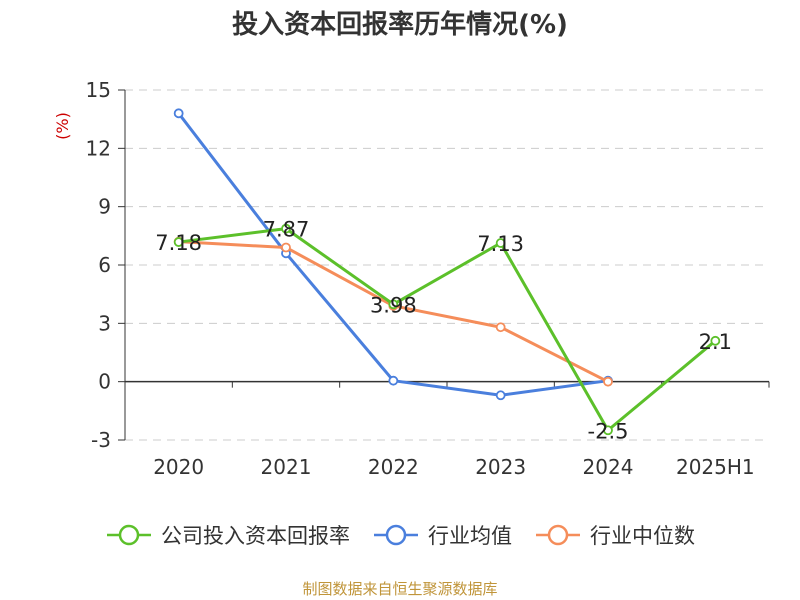  What do you see at coordinates (101, 440) in the screenshot?
I see `y-tick-label: -3` at bounding box center [101, 440].